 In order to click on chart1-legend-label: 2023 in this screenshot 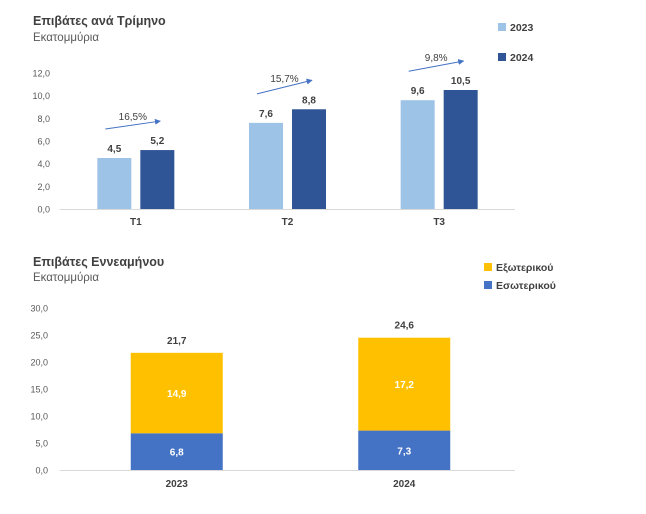, I will do `click(522, 28)`.